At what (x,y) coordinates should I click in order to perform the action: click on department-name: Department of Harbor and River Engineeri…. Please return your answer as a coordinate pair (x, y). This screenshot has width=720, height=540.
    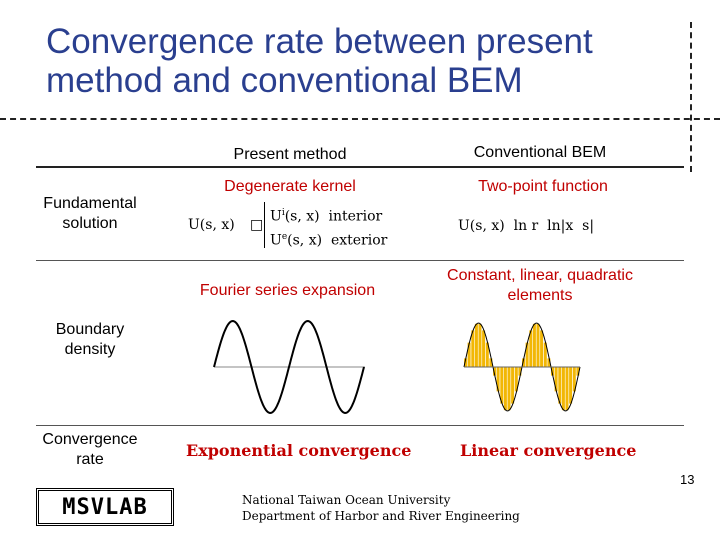
    Looking at the image, I should click on (381, 516).